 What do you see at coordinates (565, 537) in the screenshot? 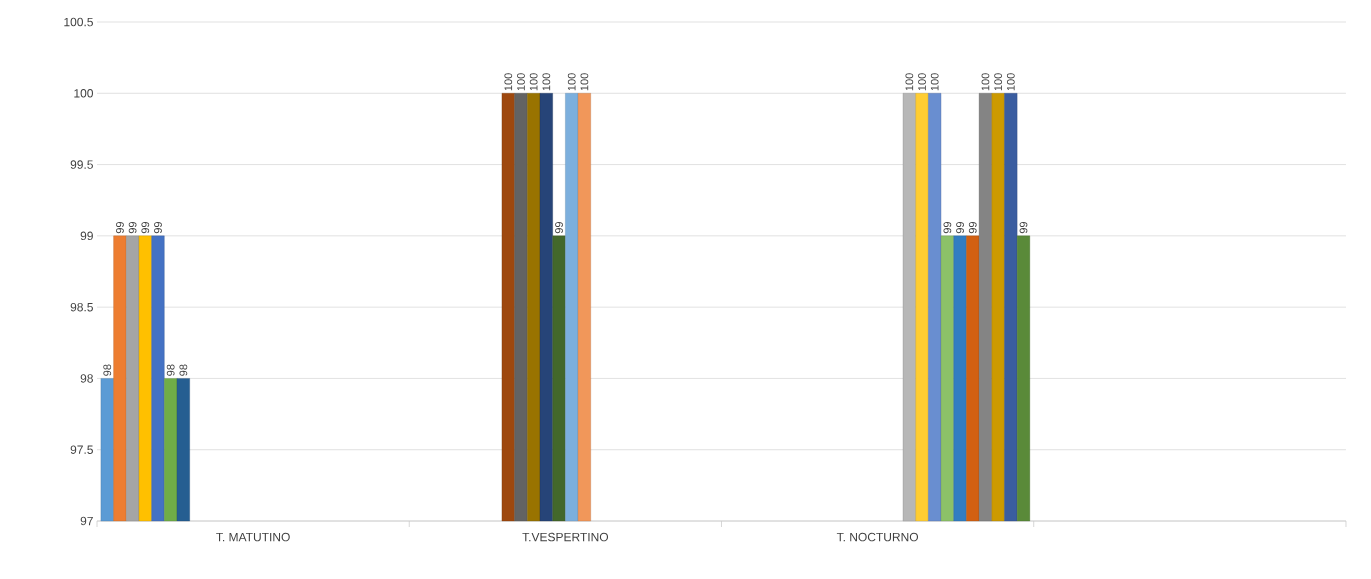
I see `x-tick-label: T.VESPERTINO` at bounding box center [565, 537].